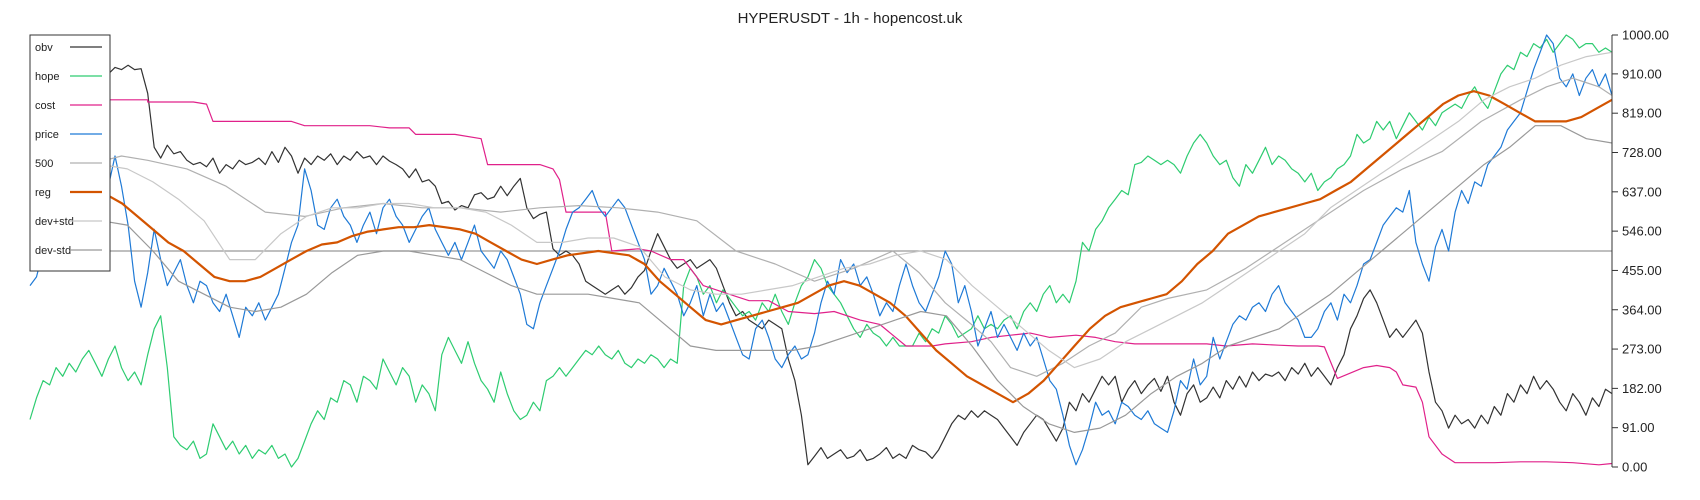  What do you see at coordinates (850, 18) in the screenshot?
I see `chart-title: HYPERUSDT - 1h - hopencost.uk` at bounding box center [850, 18].